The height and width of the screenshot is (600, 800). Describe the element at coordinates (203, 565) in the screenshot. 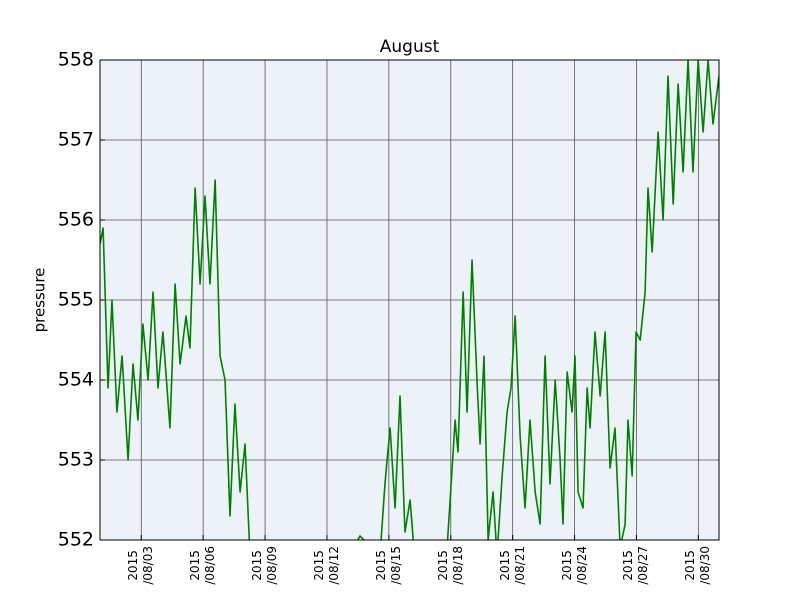

I see `x-tick-label: 2015 /08/06` at that location.